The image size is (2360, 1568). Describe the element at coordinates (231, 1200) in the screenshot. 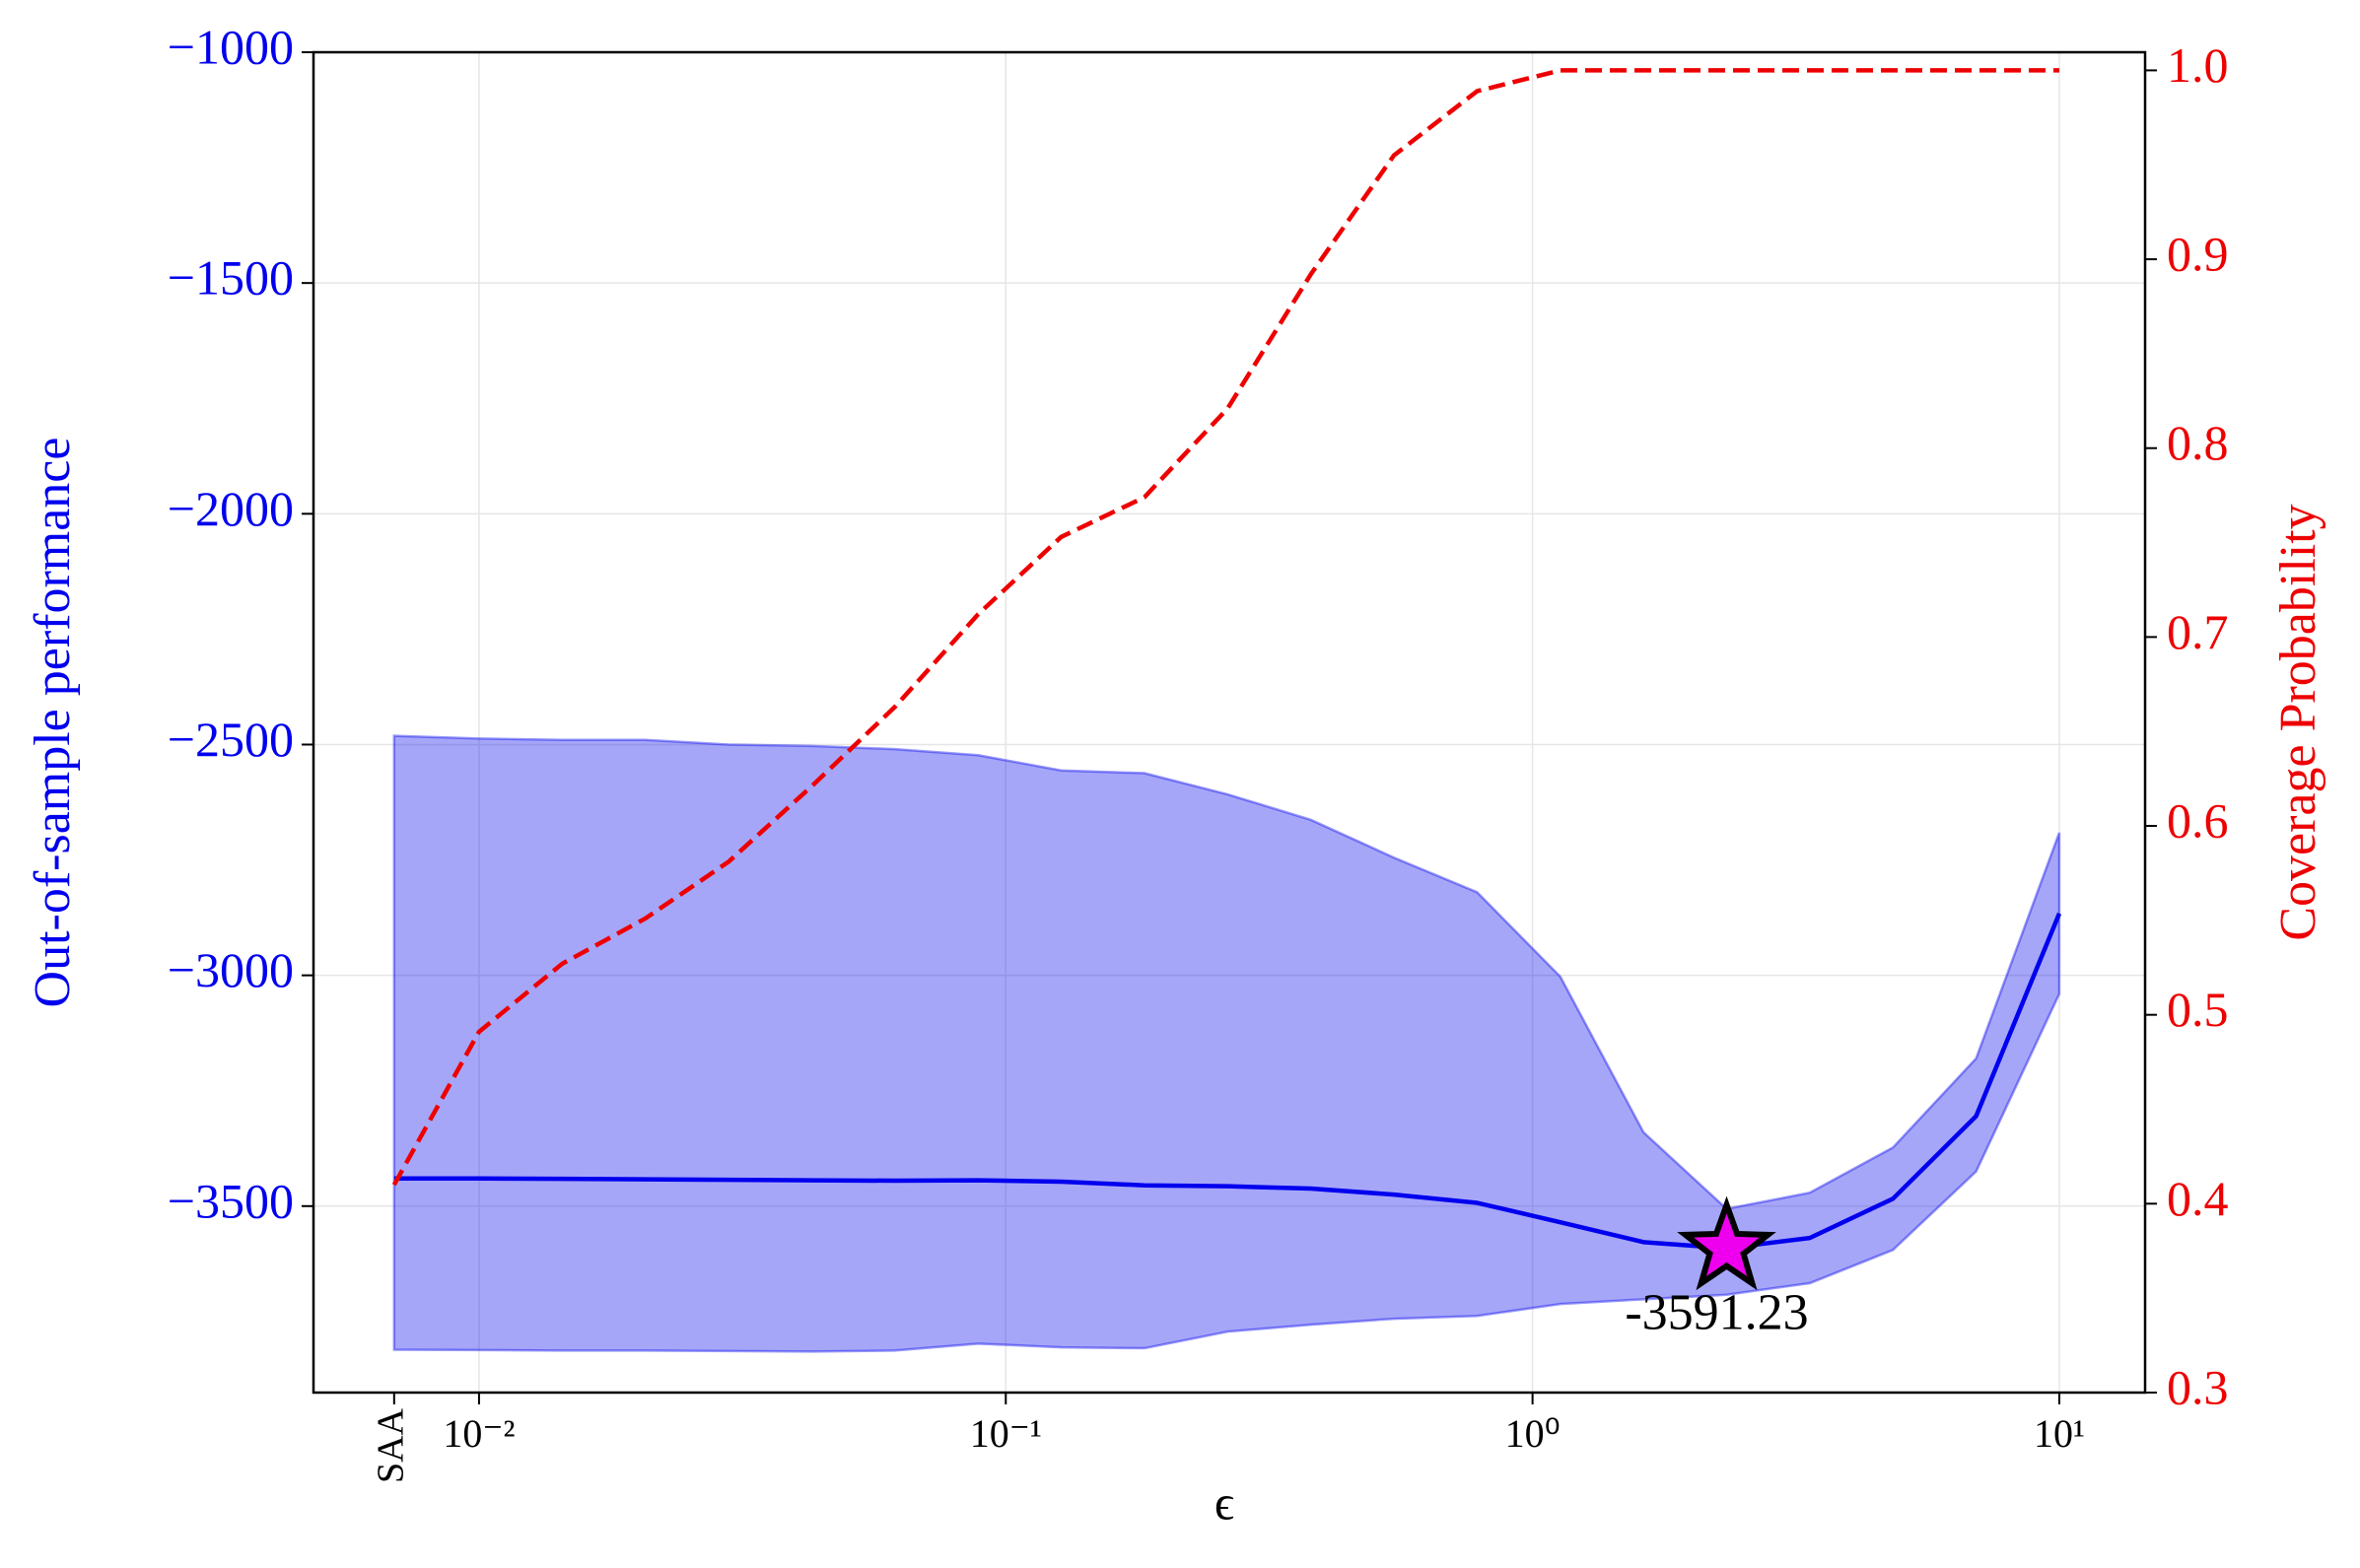

I see `y-tick-label: −3500` at that location.